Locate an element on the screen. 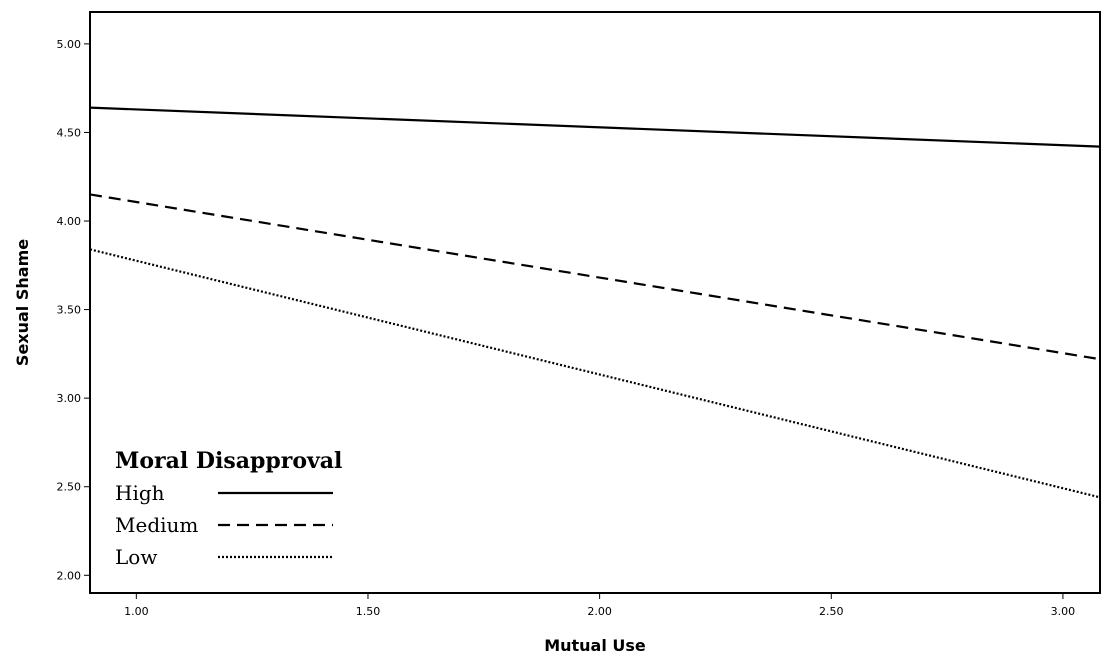  y-tick-label: 2.00 is located at coordinates (69, 575).